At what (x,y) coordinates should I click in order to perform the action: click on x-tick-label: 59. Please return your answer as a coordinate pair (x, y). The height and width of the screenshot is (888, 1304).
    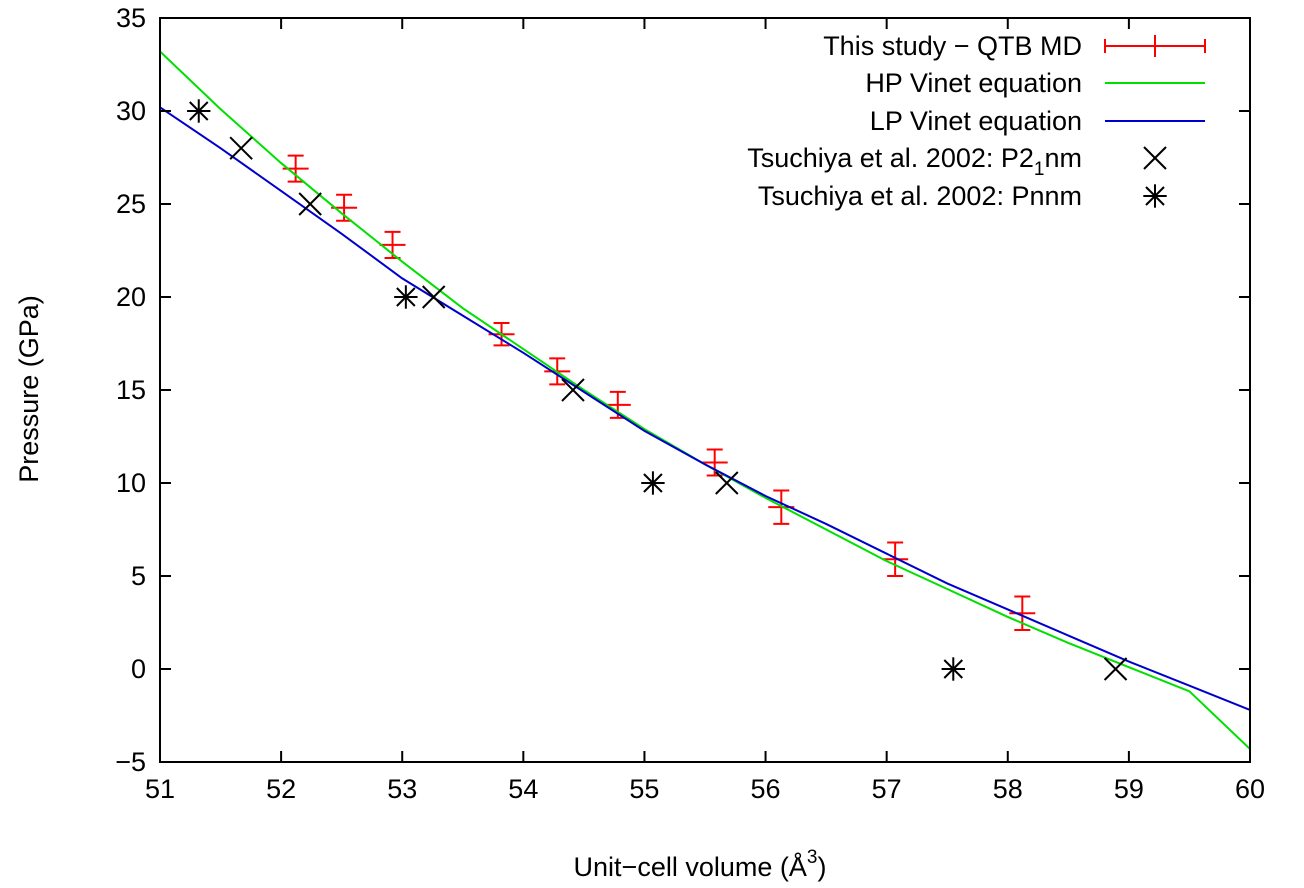
    Looking at the image, I should click on (1129, 789).